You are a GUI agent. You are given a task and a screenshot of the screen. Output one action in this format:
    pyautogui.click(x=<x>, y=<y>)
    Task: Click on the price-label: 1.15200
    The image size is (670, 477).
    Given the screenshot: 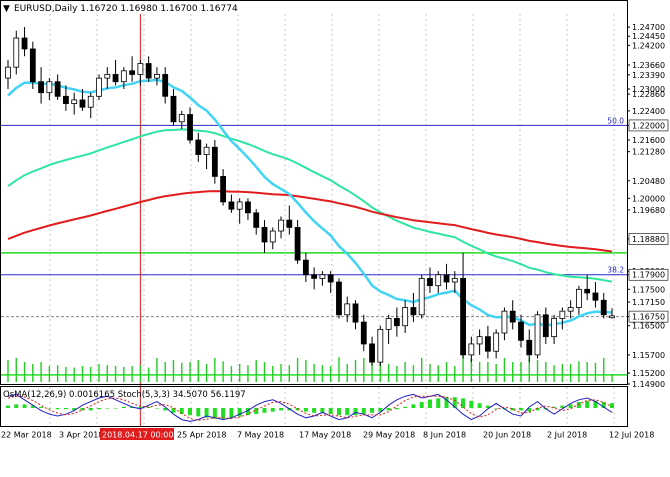 What is the action you would take?
    pyautogui.click(x=648, y=373)
    